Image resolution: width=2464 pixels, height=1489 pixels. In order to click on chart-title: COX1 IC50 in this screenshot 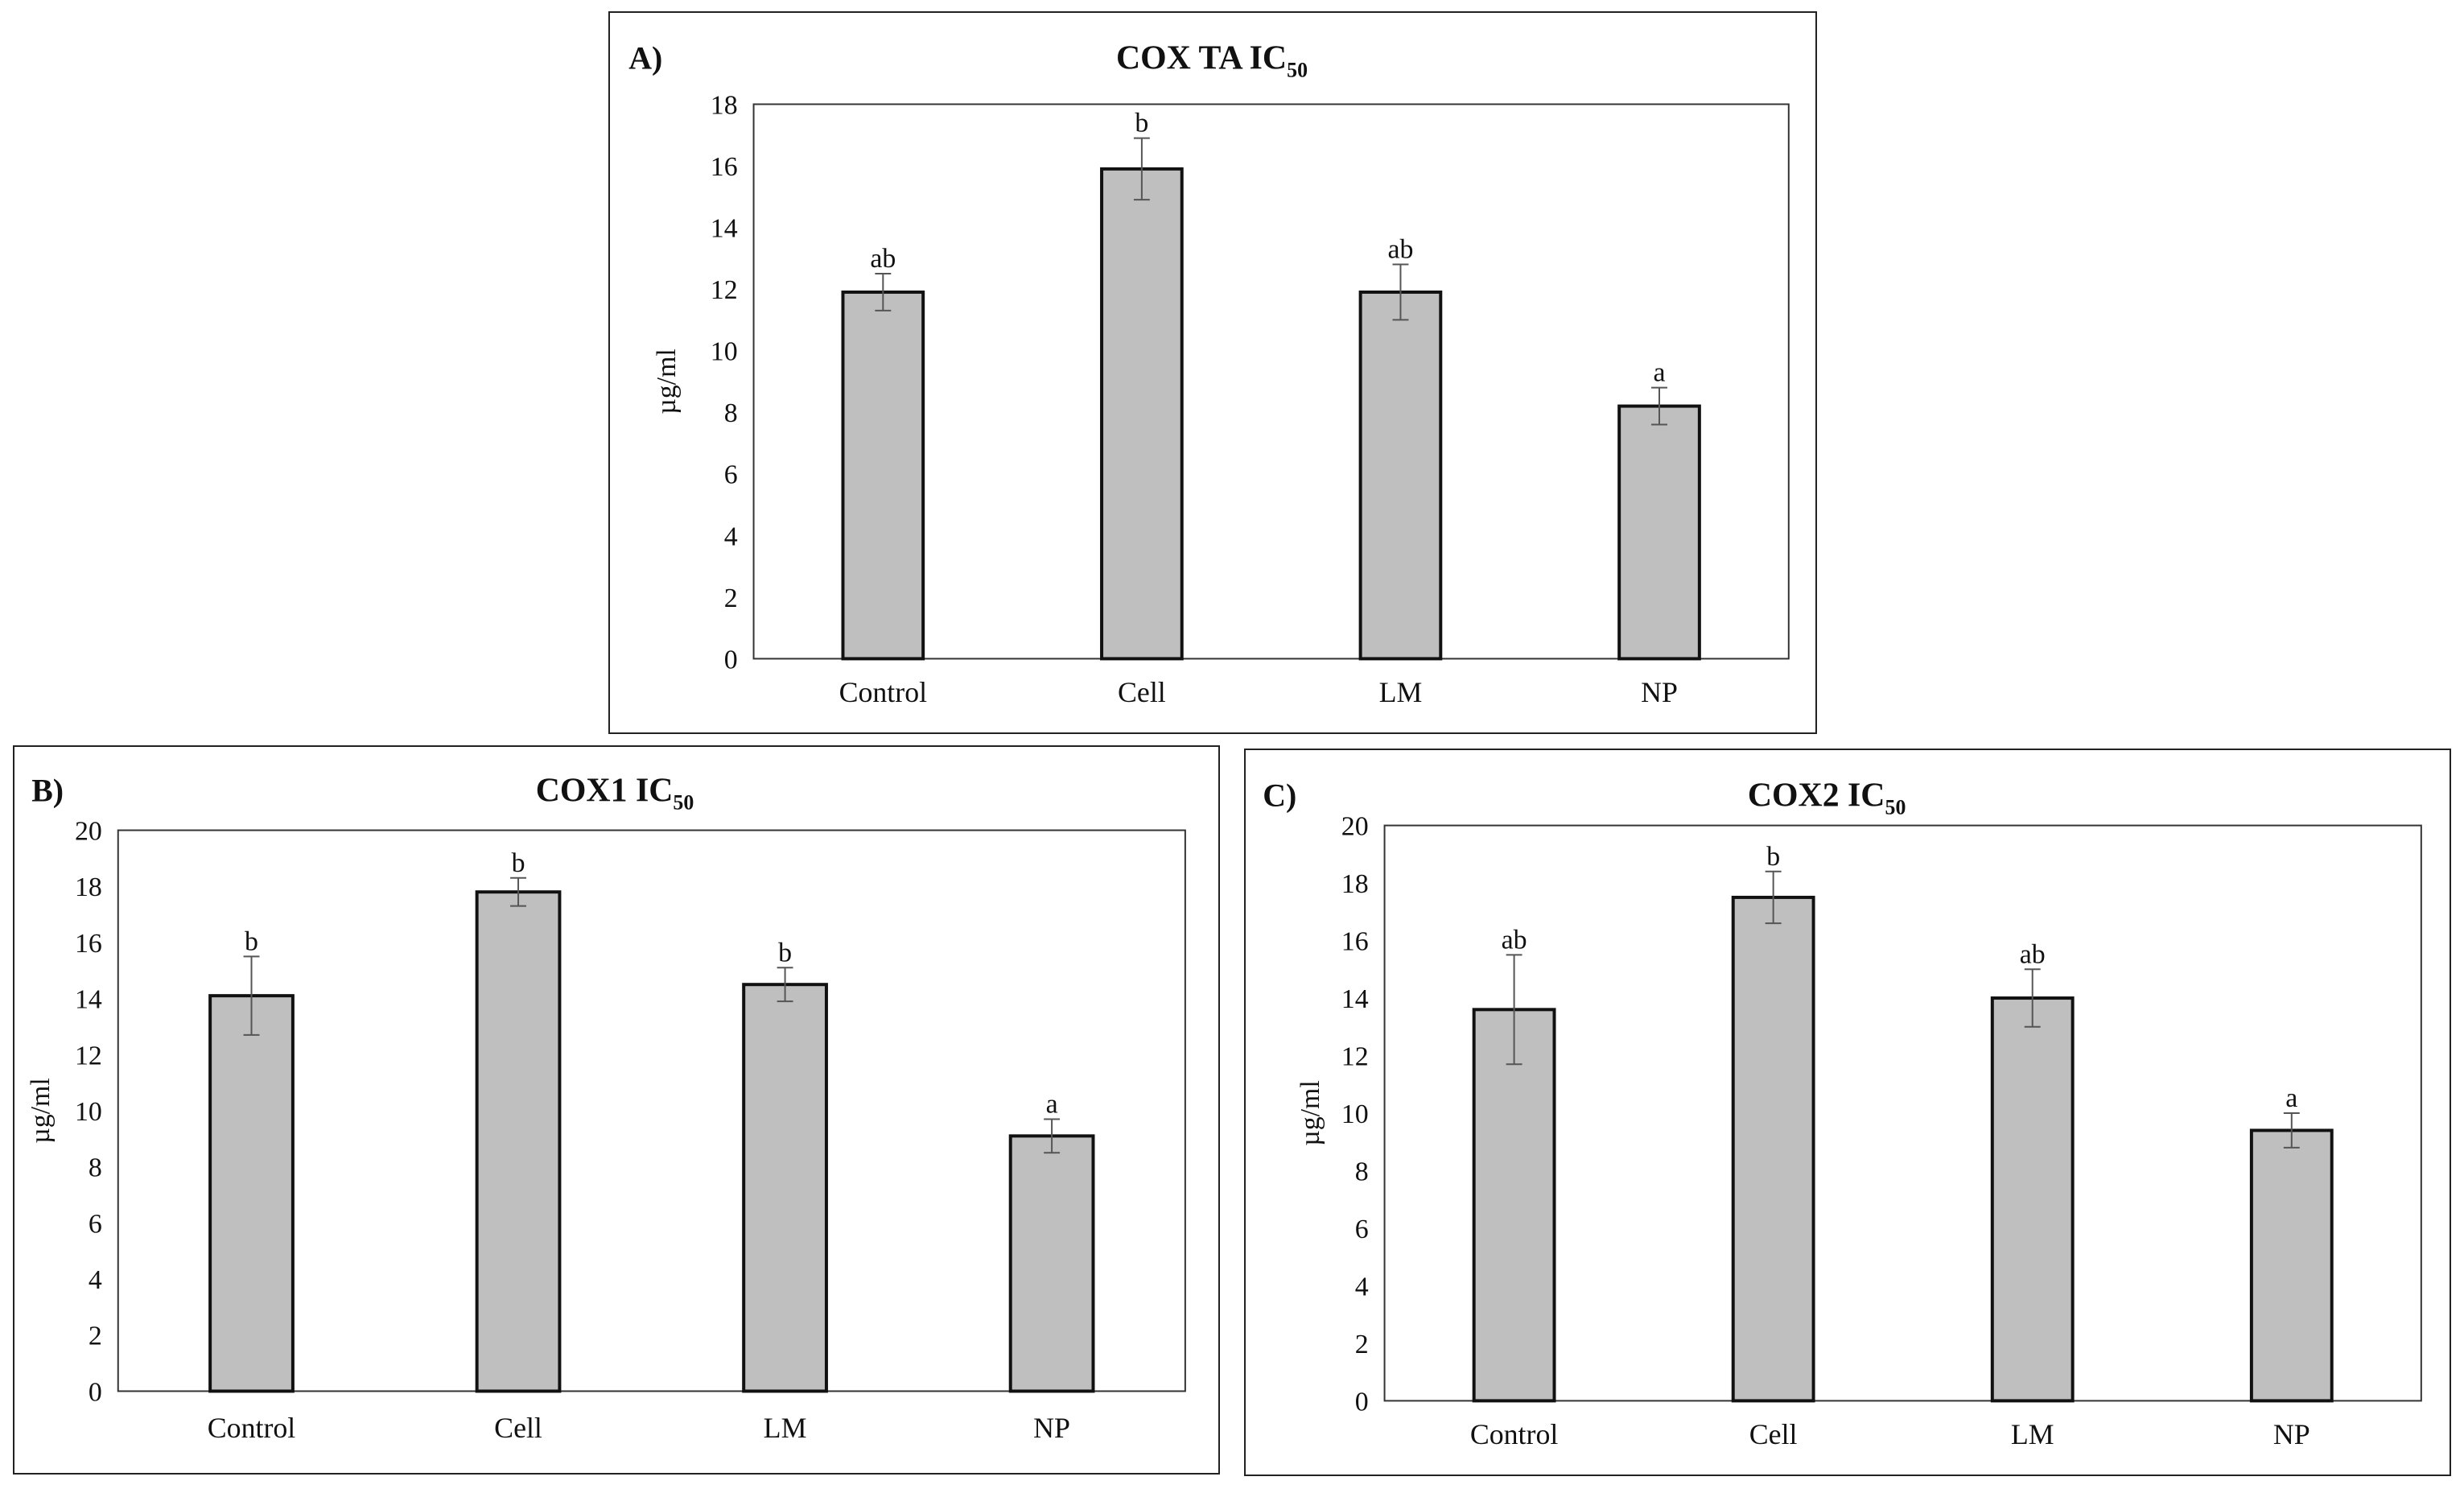, I will do `click(615, 794)`.